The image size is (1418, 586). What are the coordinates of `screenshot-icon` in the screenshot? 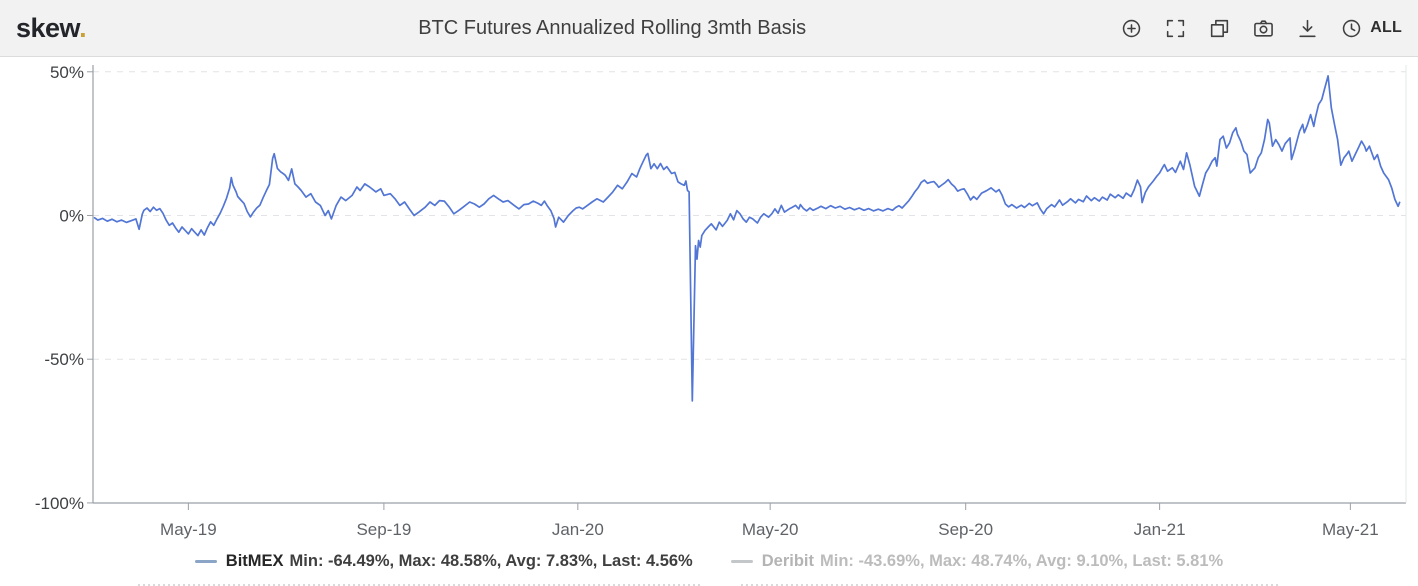 It's located at (1263, 28).